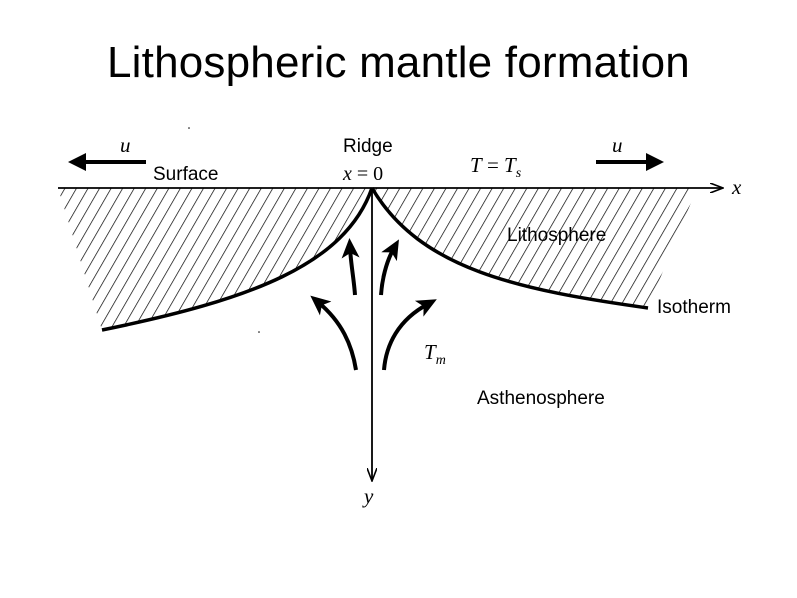 The height and width of the screenshot is (598, 797). What do you see at coordinates (509, 248) in the screenshot?
I see `isotherm-curve-right` at bounding box center [509, 248].